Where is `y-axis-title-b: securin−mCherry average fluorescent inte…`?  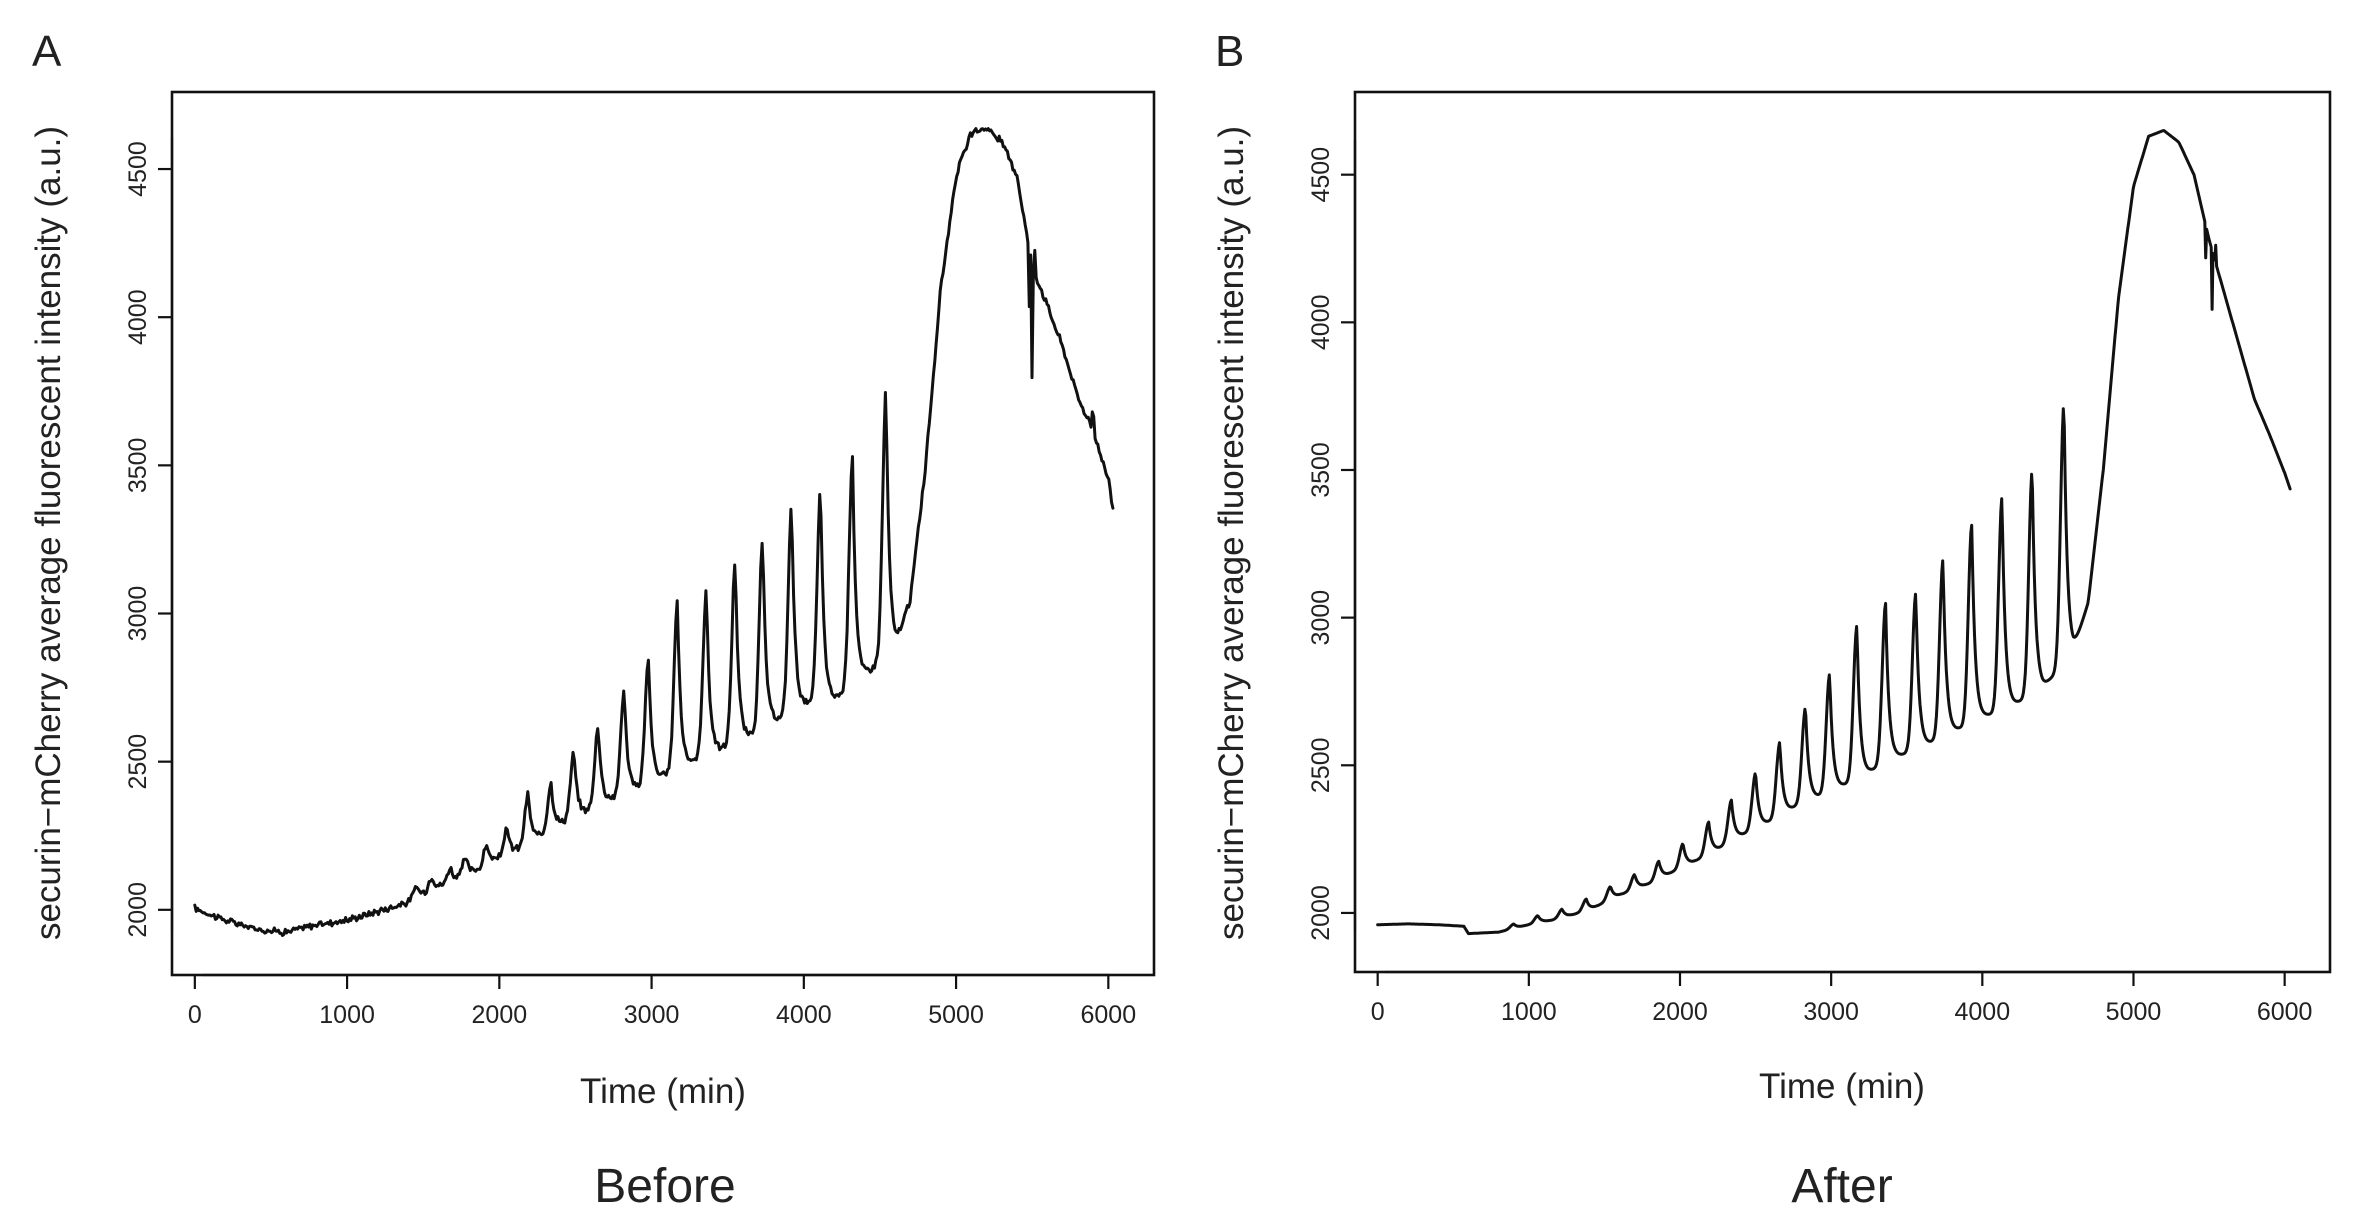
y-axis-title-b: securin−mCherry average fluorescent inte… is located at coordinates (1231, 533).